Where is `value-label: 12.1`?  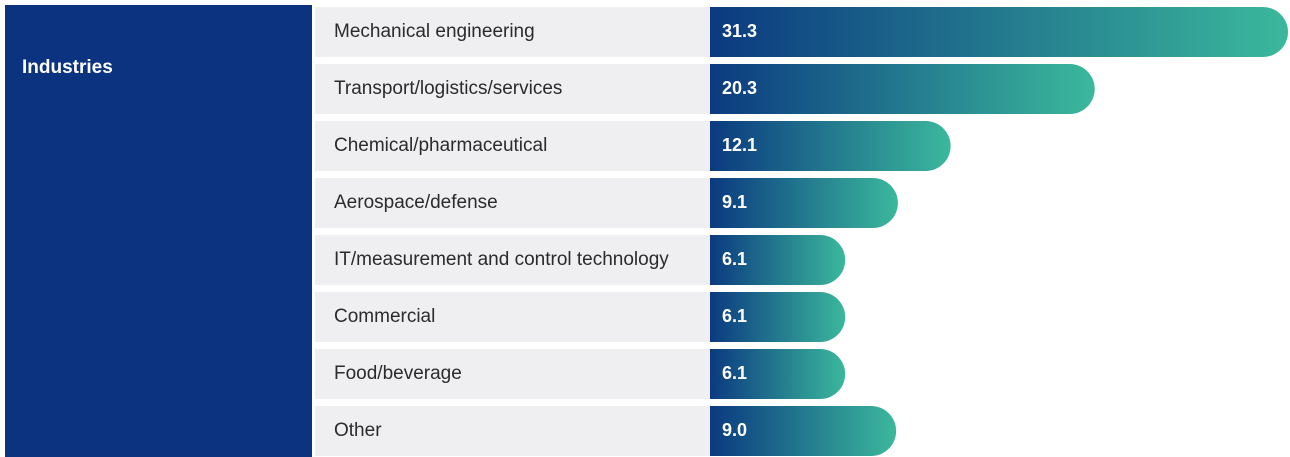 value-label: 12.1 is located at coordinates (739, 145).